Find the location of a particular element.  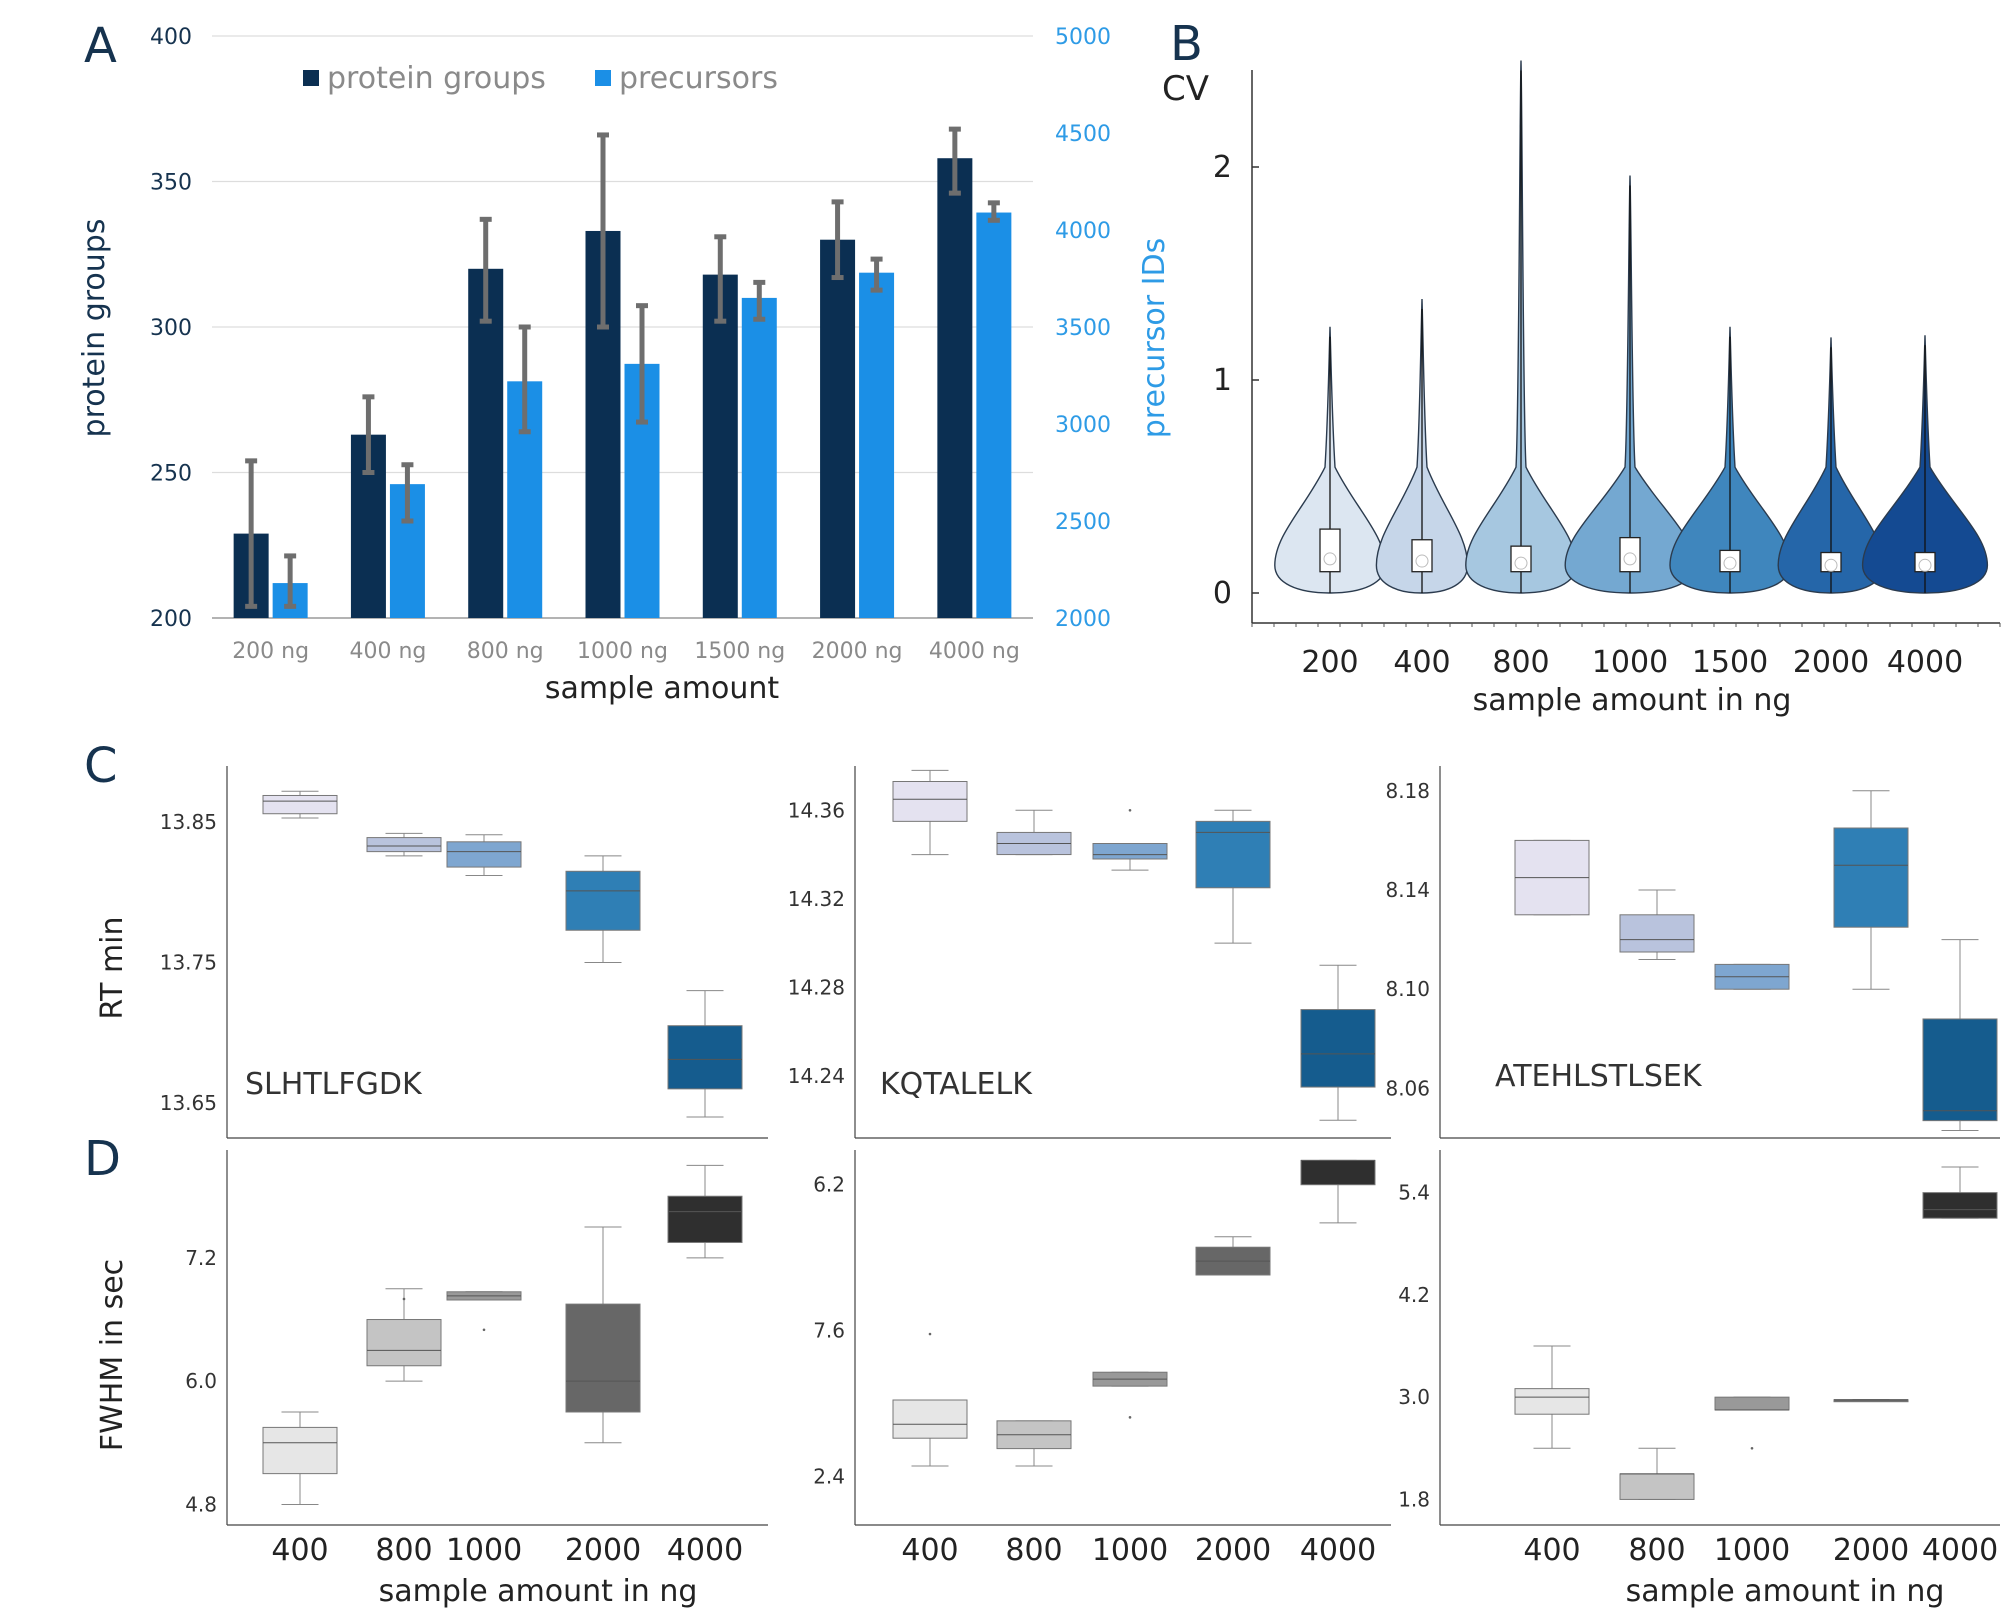

y-tick-label: 6.2 is located at coordinates (829, 1185).